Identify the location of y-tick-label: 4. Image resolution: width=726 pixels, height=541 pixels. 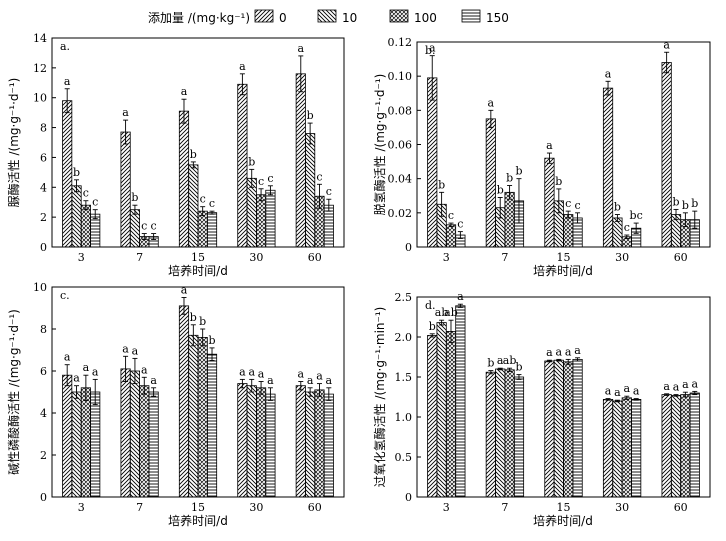
(43, 187).